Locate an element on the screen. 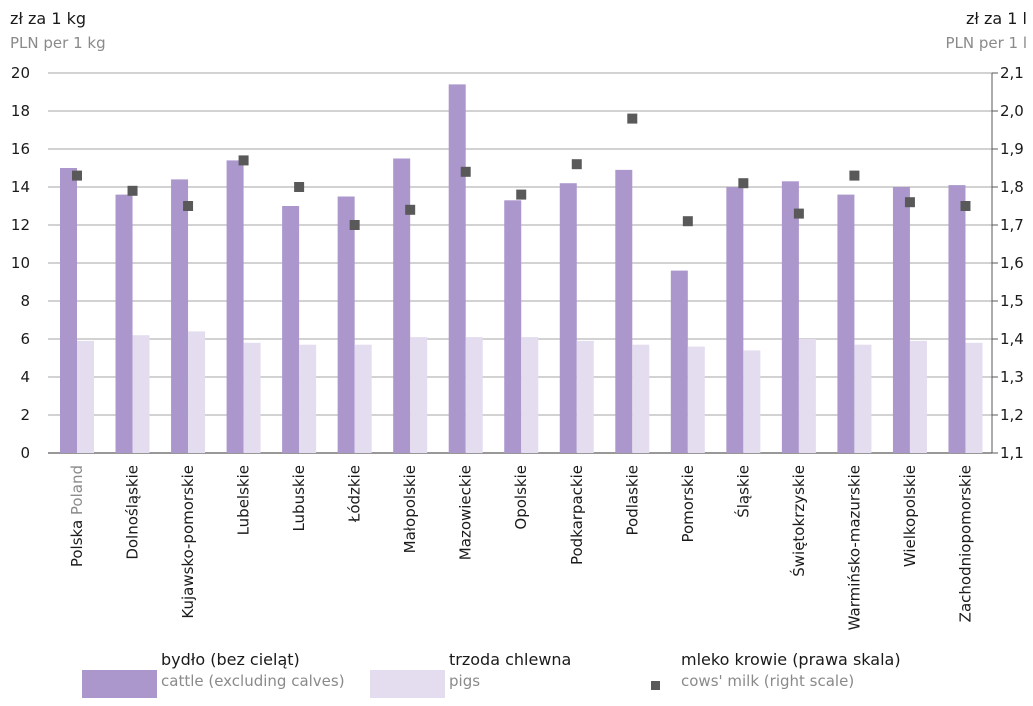 This screenshot has width=1033, height=706. category-label-pl: Łódzkie is located at coordinates (354, 494).